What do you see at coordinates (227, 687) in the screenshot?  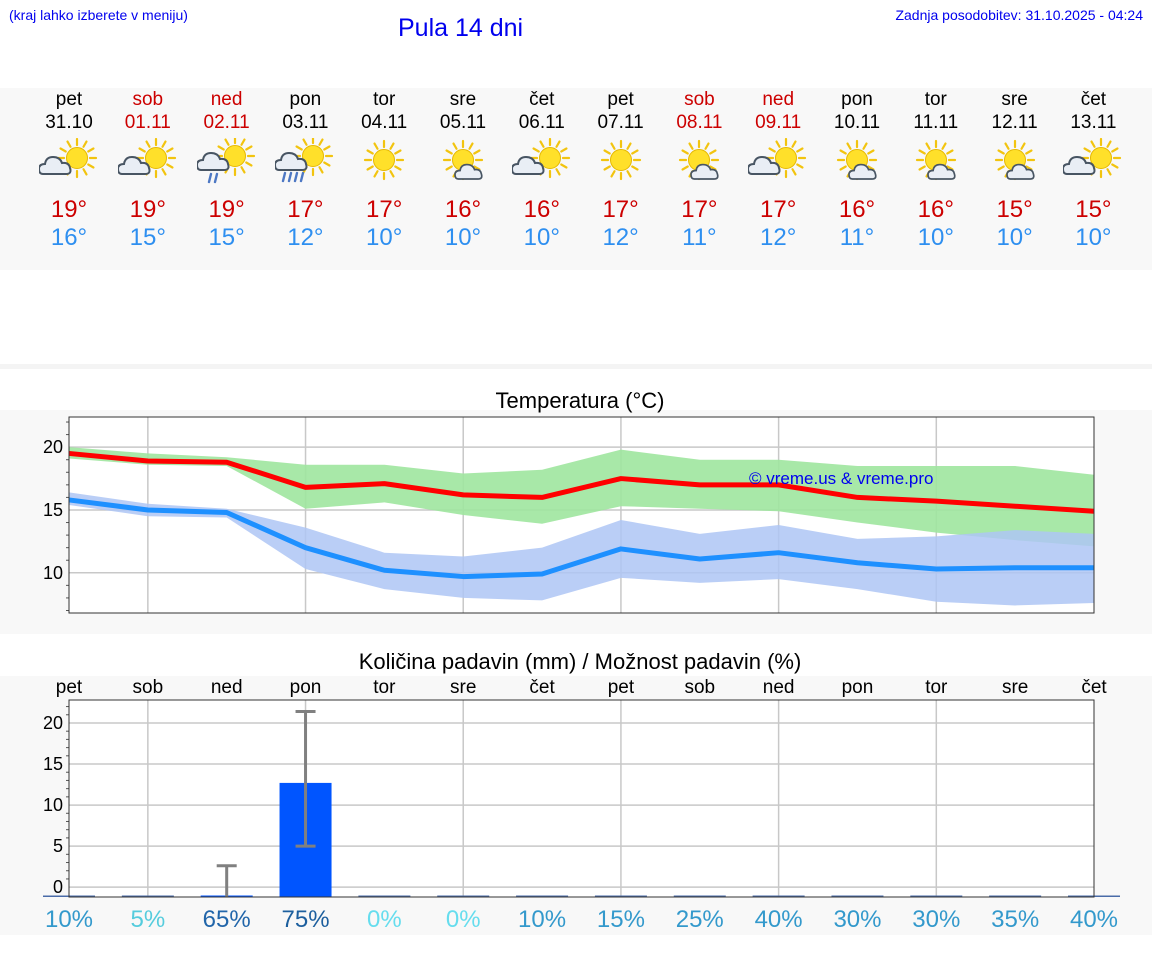 I see `x-category-label: ned` at bounding box center [227, 687].